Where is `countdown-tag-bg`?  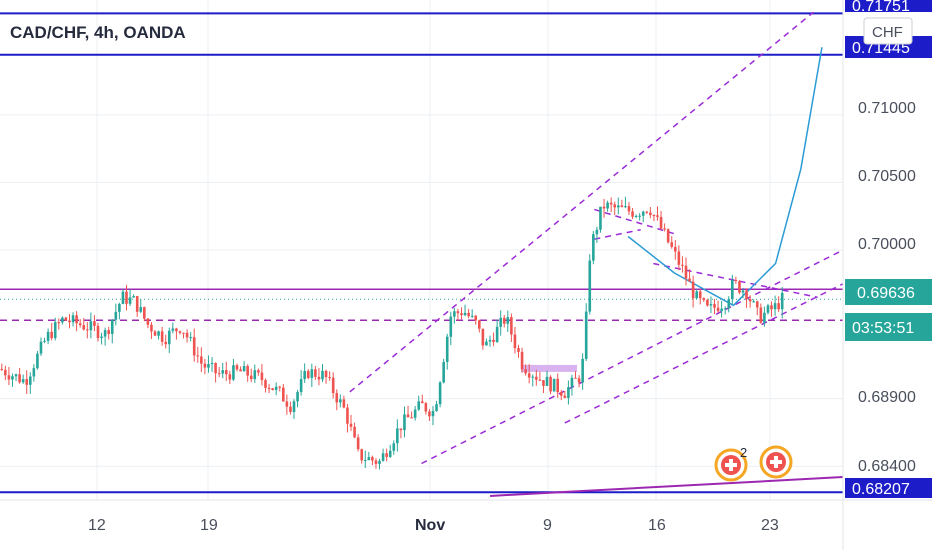 countdown-tag-bg is located at coordinates (888, 327).